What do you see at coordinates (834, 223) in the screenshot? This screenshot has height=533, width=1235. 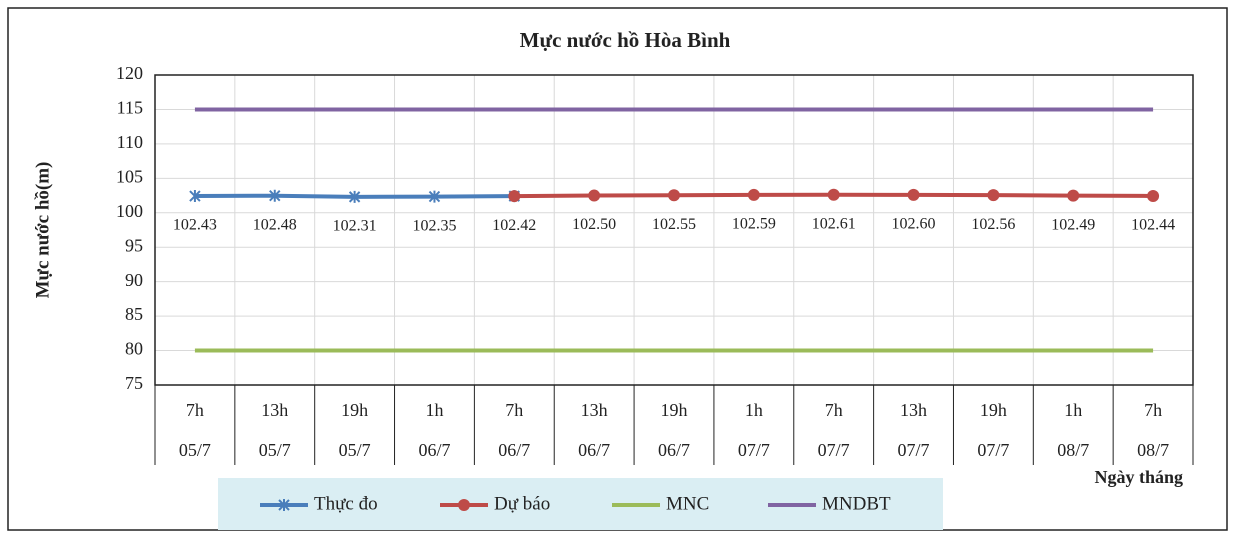 I see `data-label: 102.61` at bounding box center [834, 223].